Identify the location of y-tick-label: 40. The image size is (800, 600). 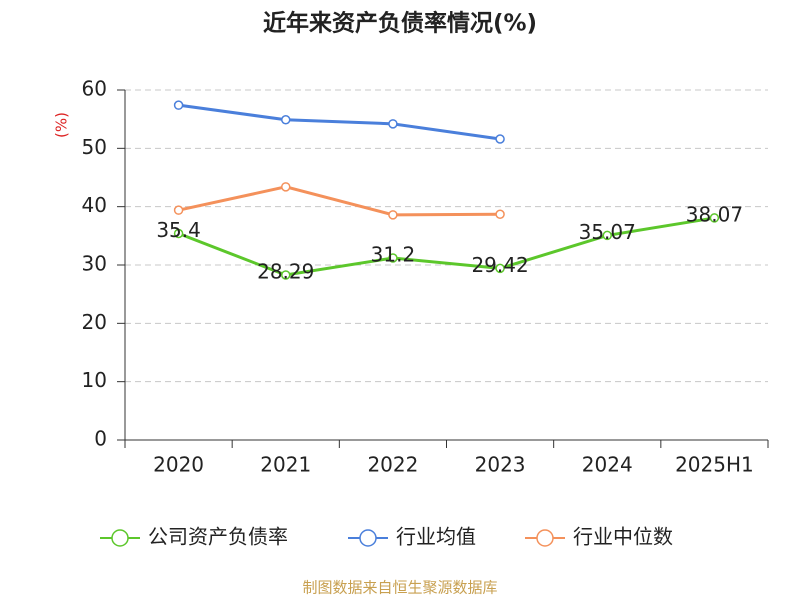
(94, 205).